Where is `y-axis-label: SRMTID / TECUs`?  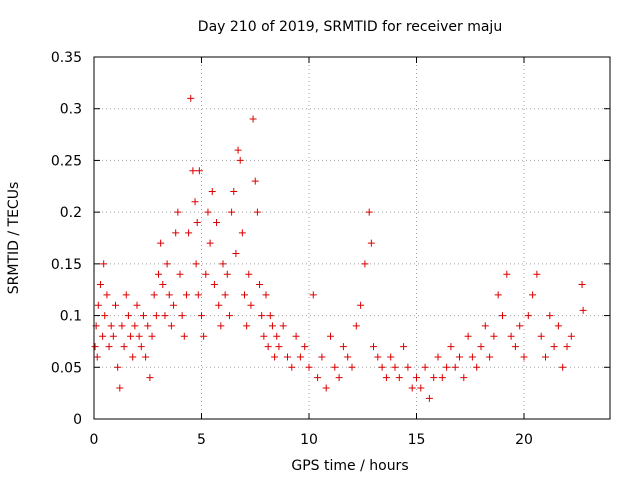
y-axis-label: SRMTID / TECUs is located at coordinates (14, 238).